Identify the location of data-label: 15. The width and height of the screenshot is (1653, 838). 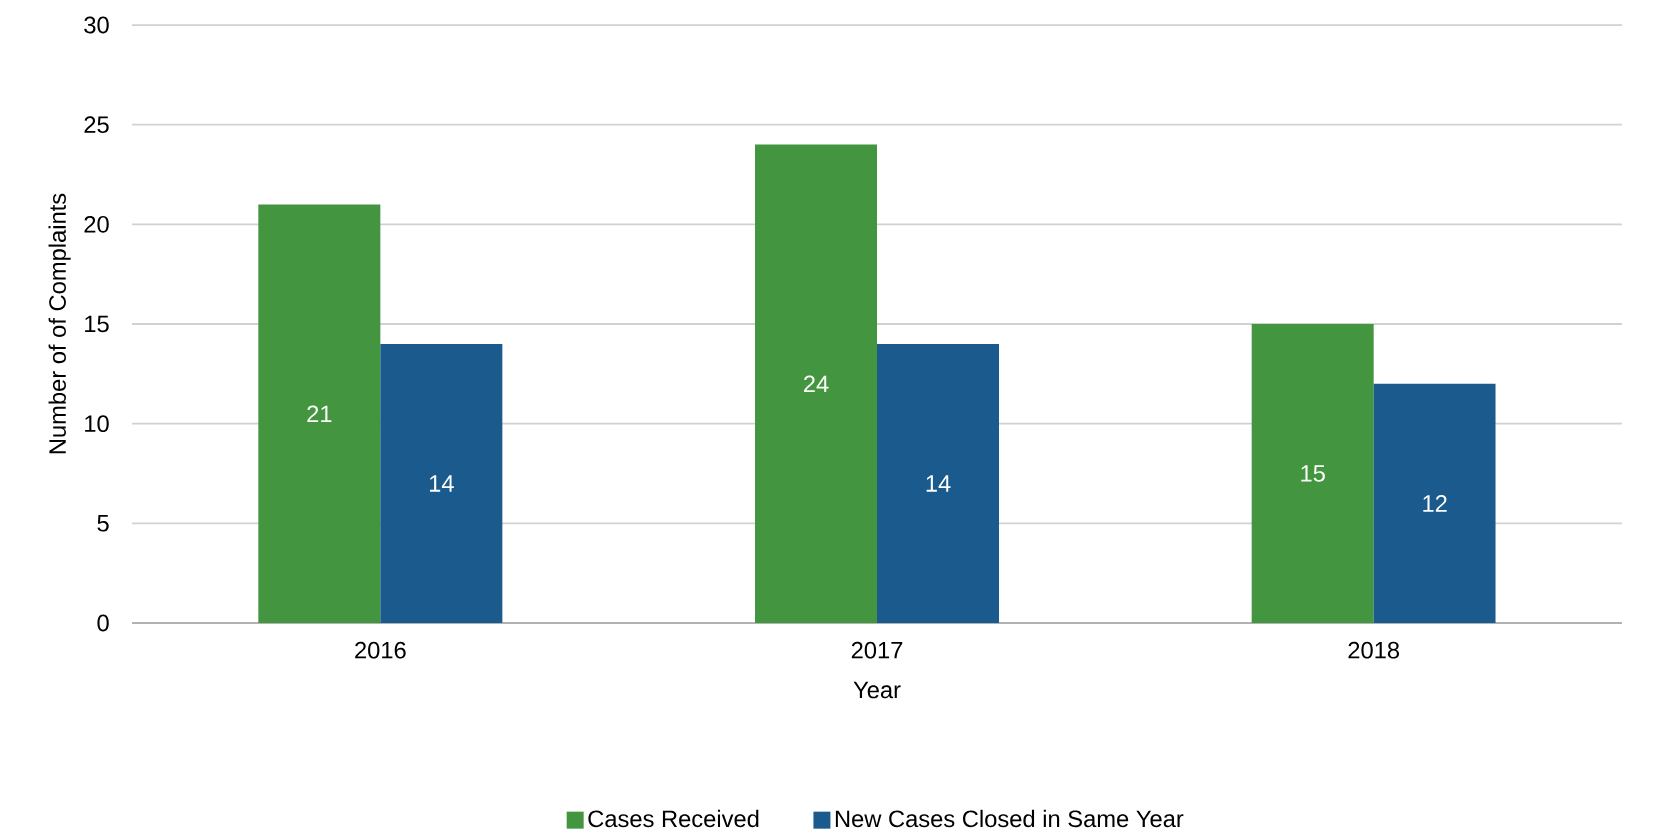
(1313, 473).